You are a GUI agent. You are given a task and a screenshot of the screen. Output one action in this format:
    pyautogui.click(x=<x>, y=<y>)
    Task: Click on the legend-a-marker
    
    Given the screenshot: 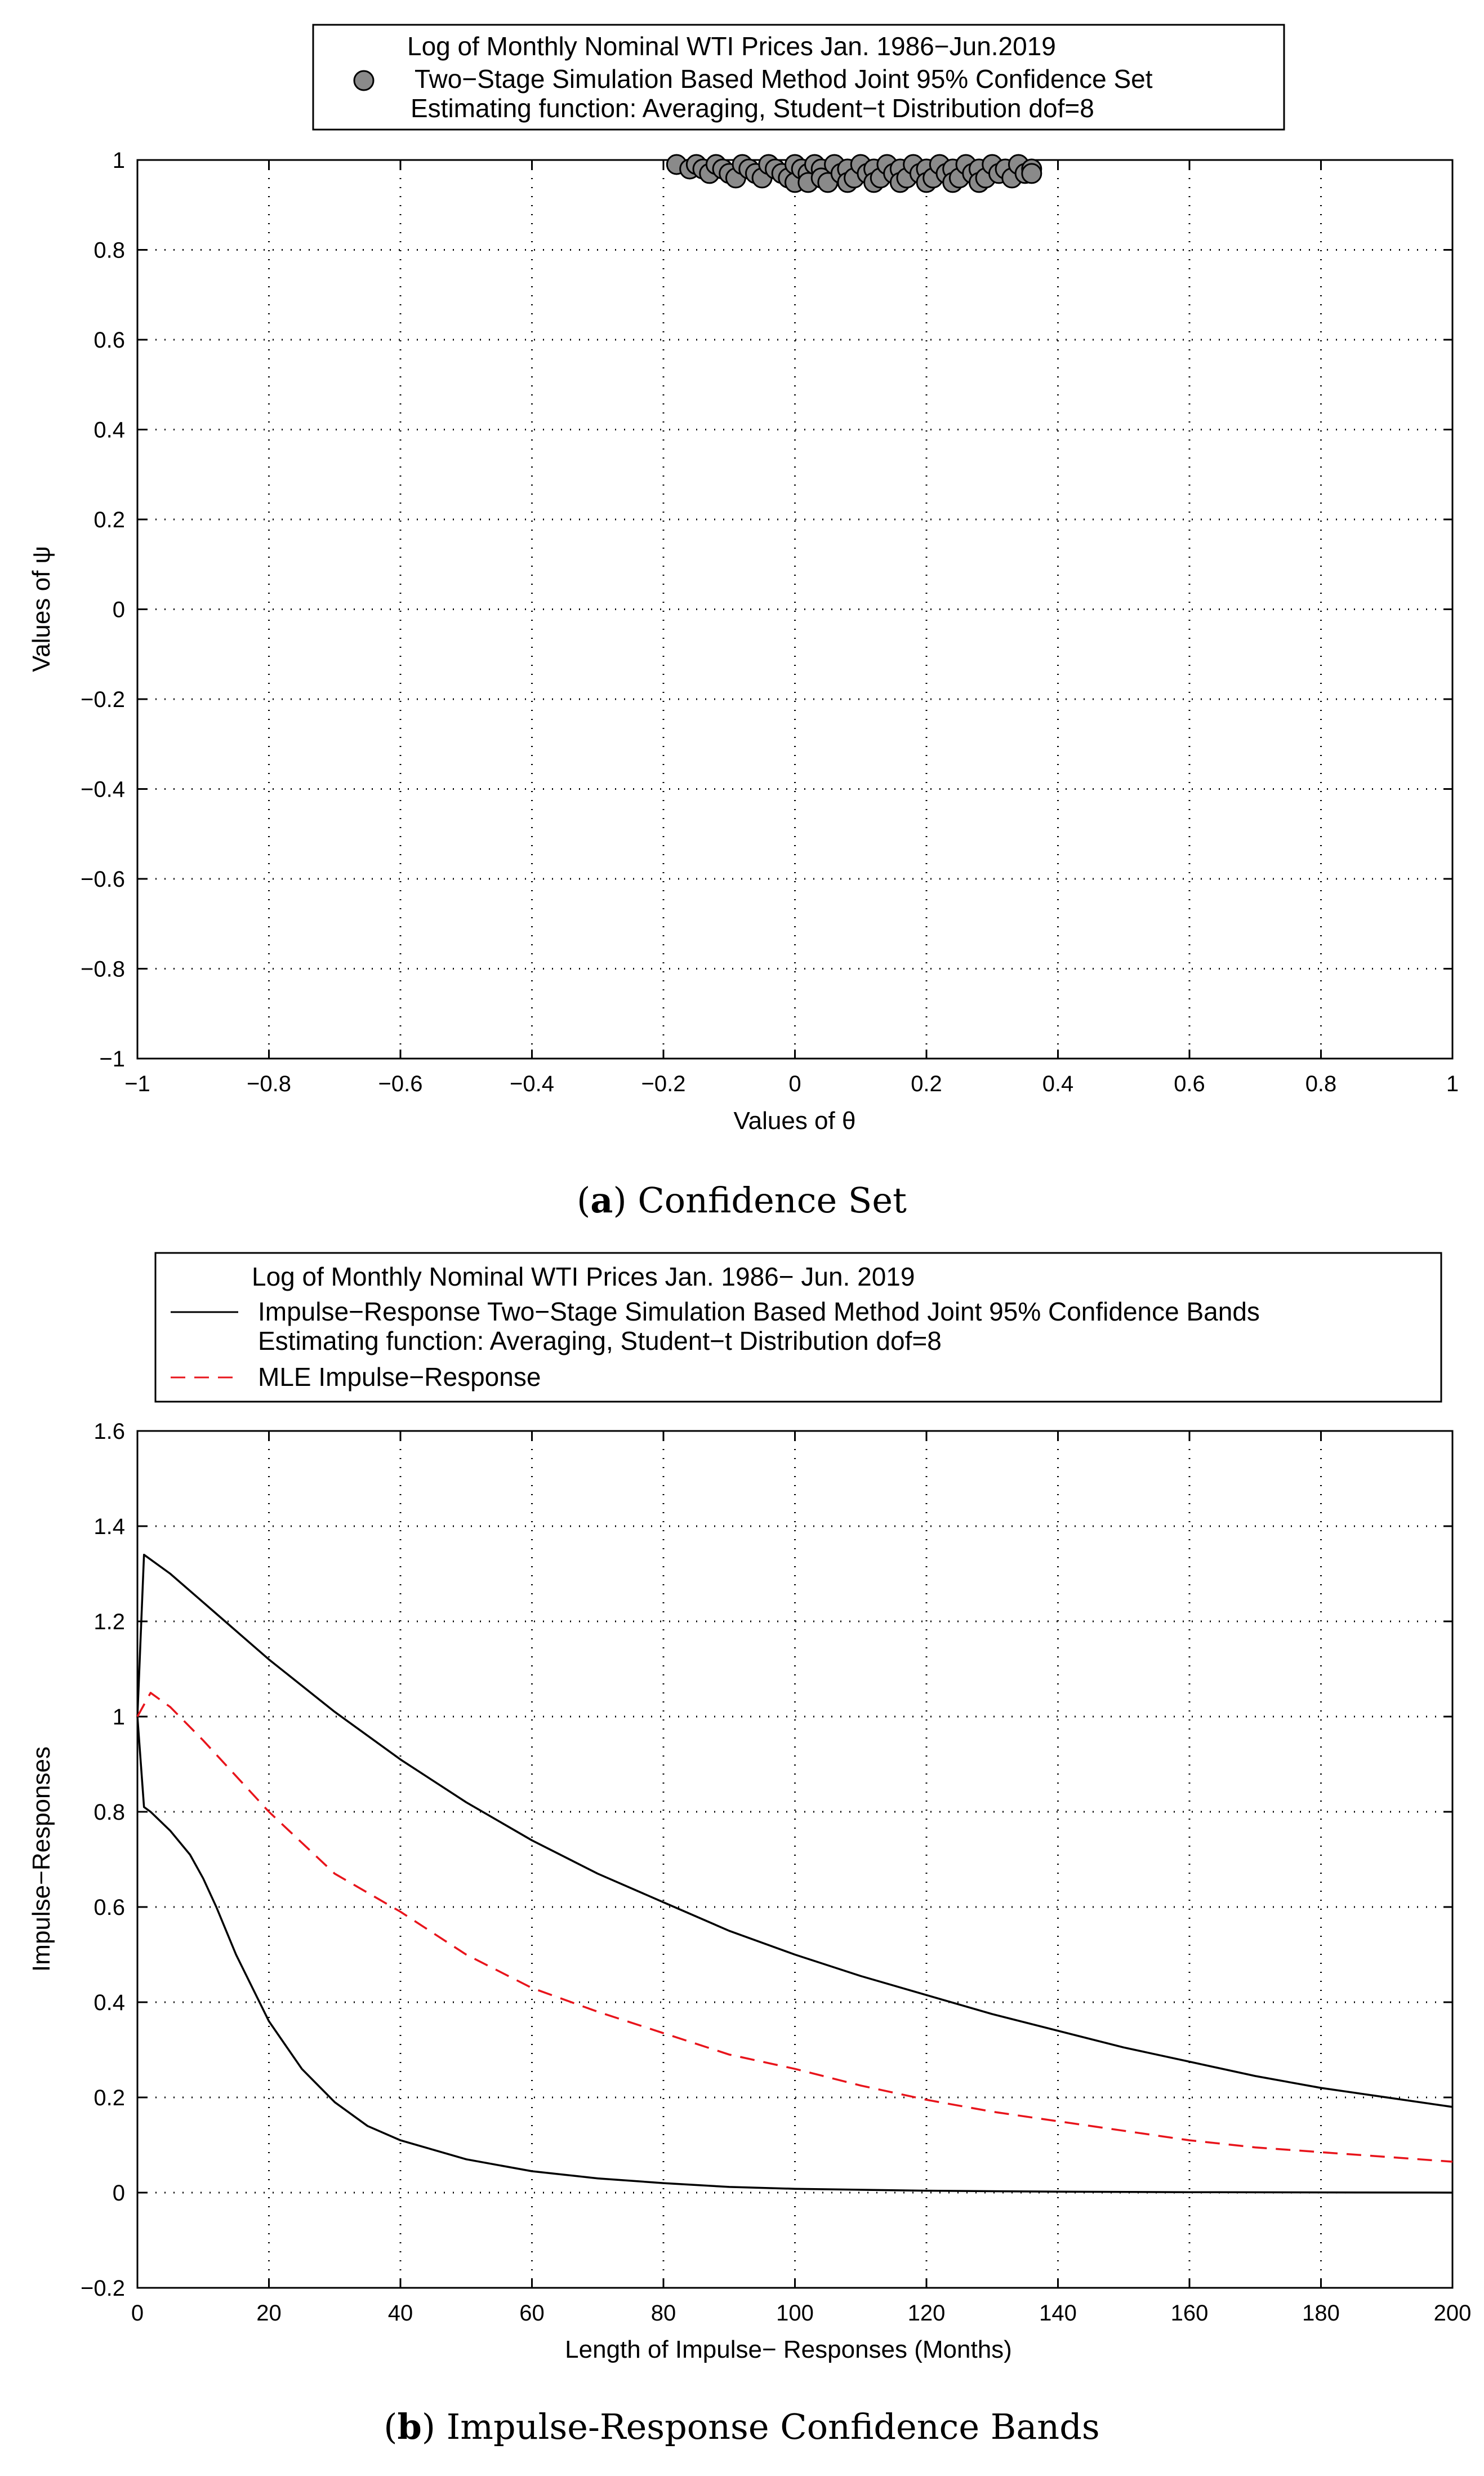 What is the action you would take?
    pyautogui.click(x=364, y=81)
    